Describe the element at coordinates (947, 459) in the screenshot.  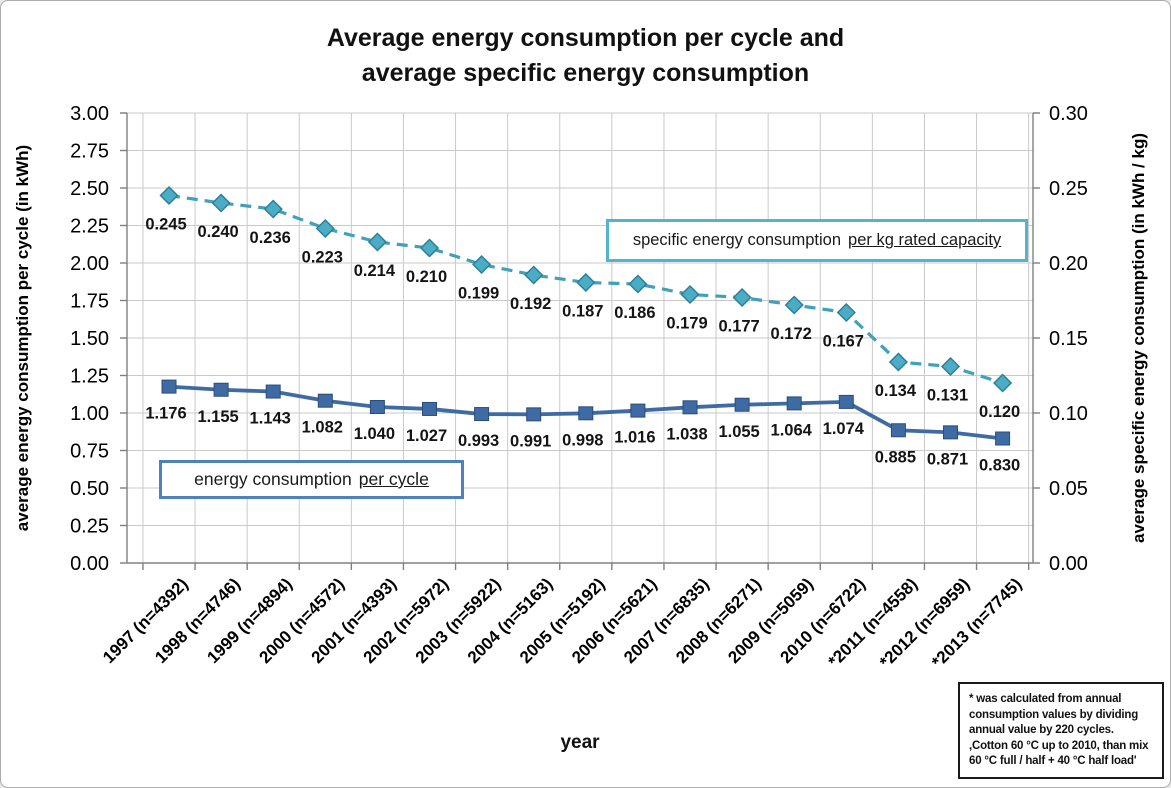
I see `data-label: 0.871` at that location.